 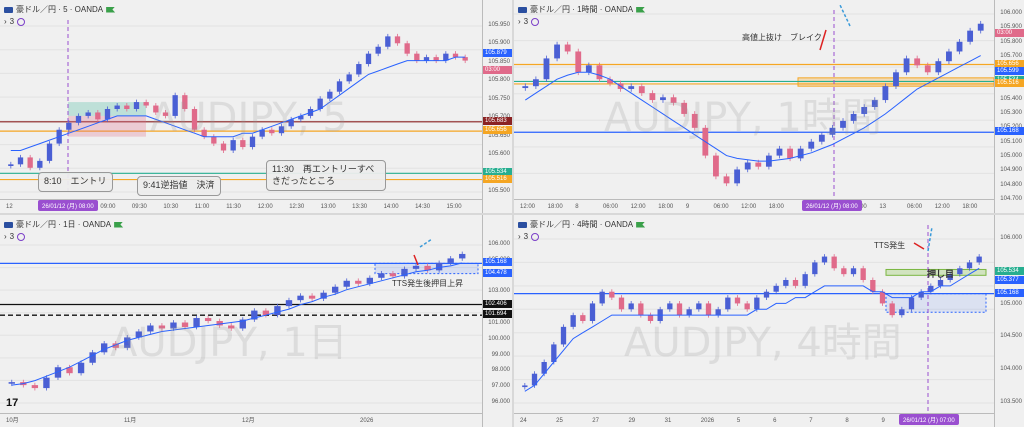 What do you see at coordinates (929, 419) in the screenshot?
I see `current-date-badge: 26/01/12 (月) 07:00` at bounding box center [929, 419].